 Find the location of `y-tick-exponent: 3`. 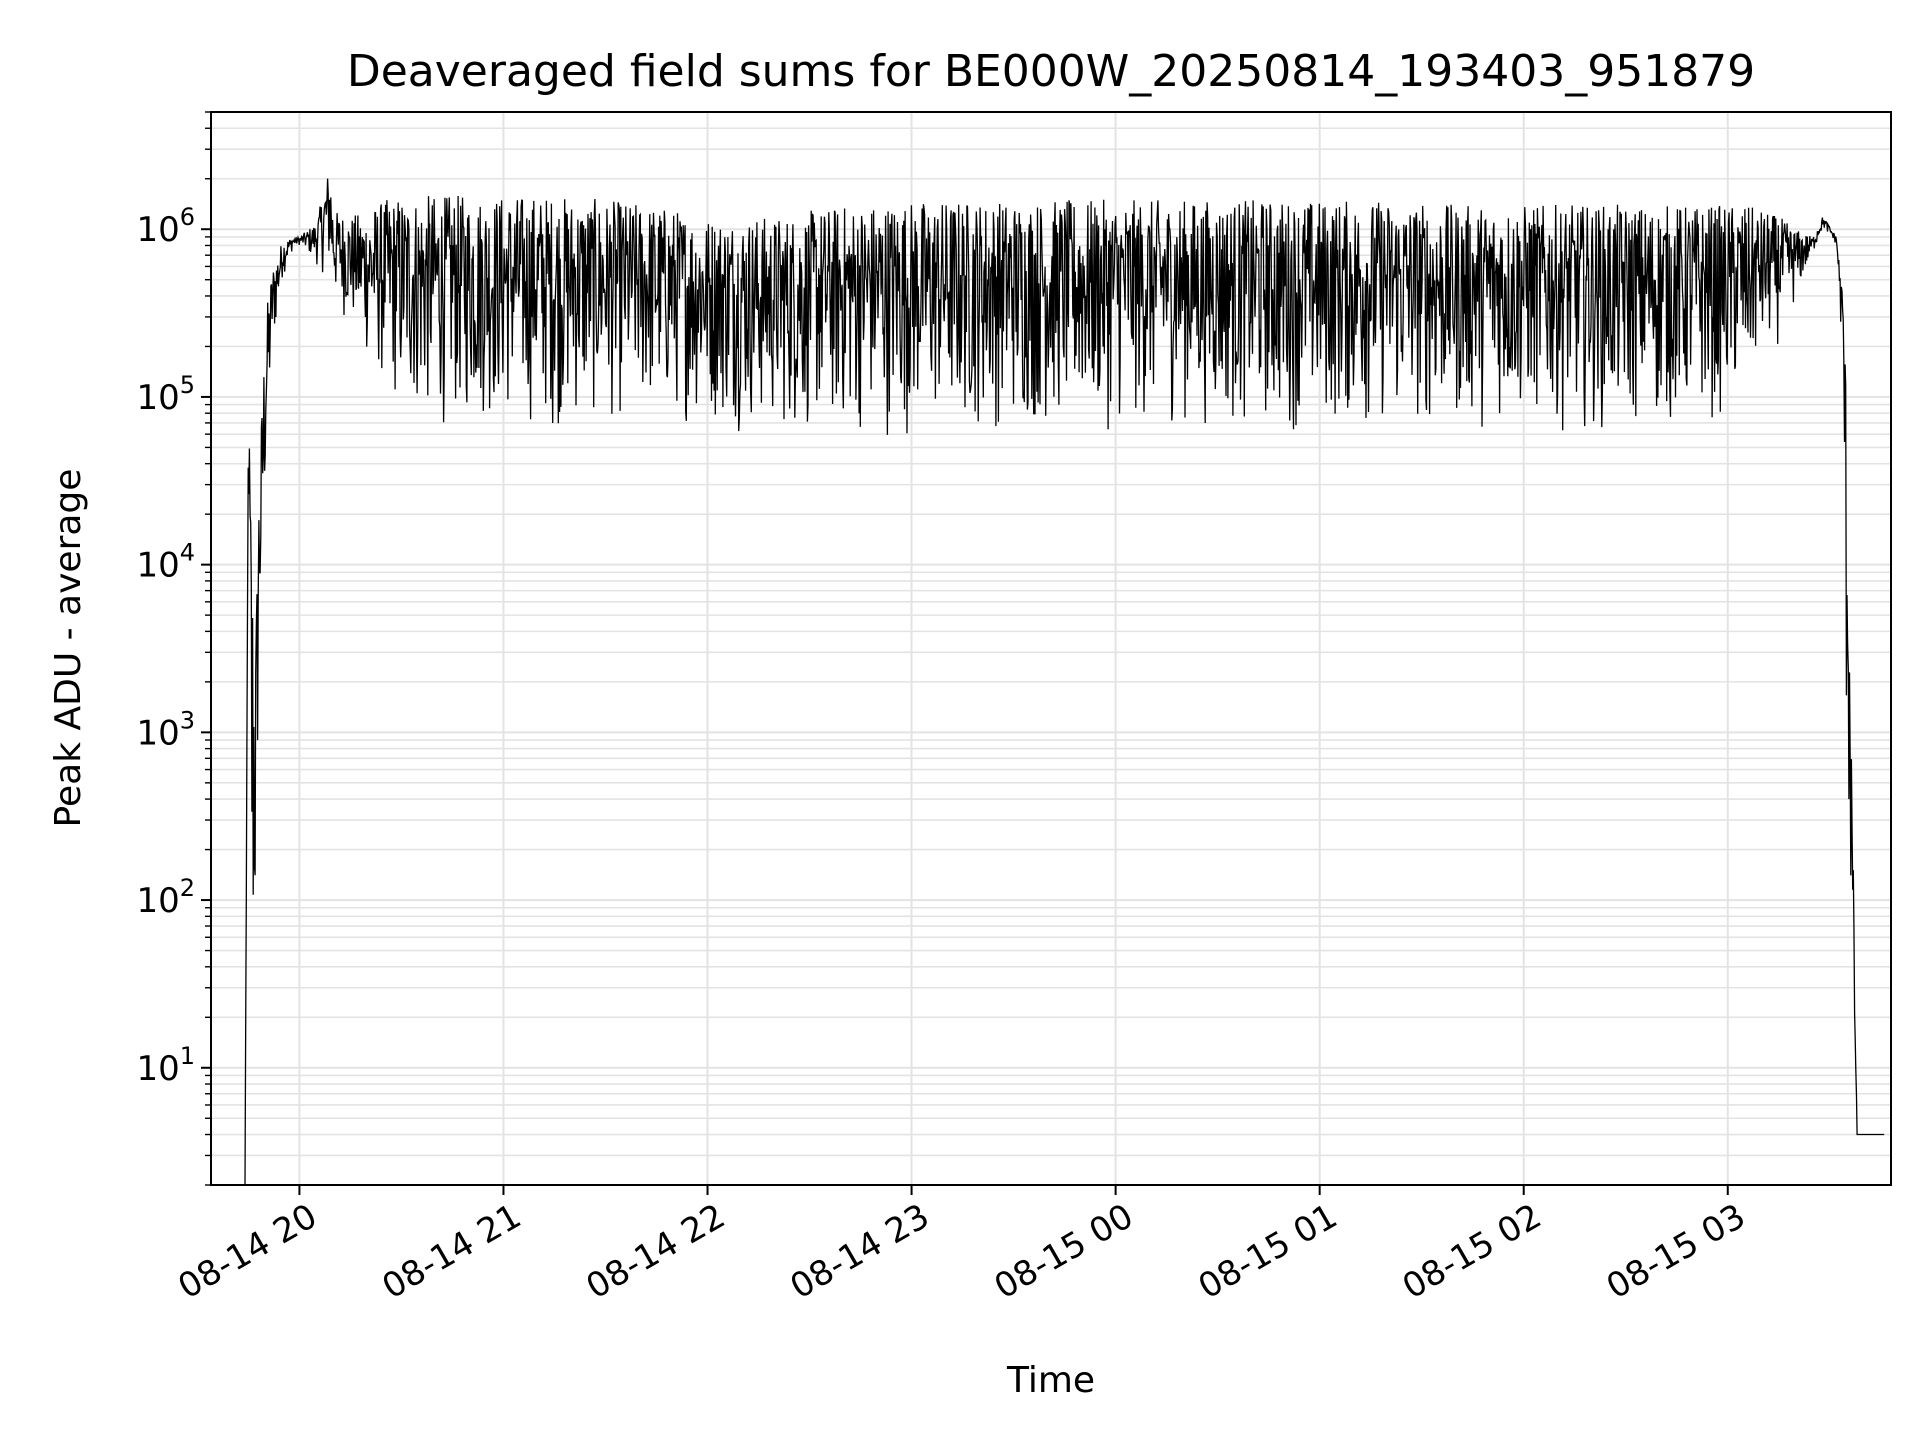

y-tick-exponent: 3 is located at coordinates (187, 720).